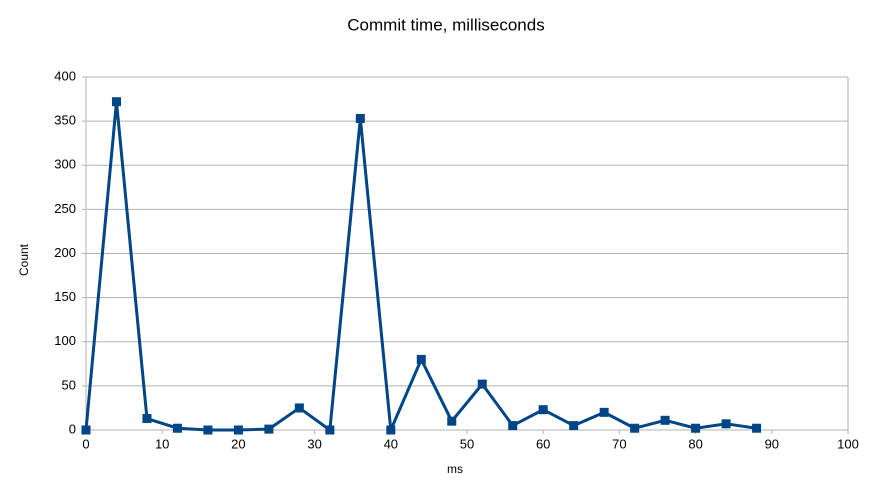  Describe the element at coordinates (85, 443) in the screenshot. I see `x-tick-label: 0` at that location.